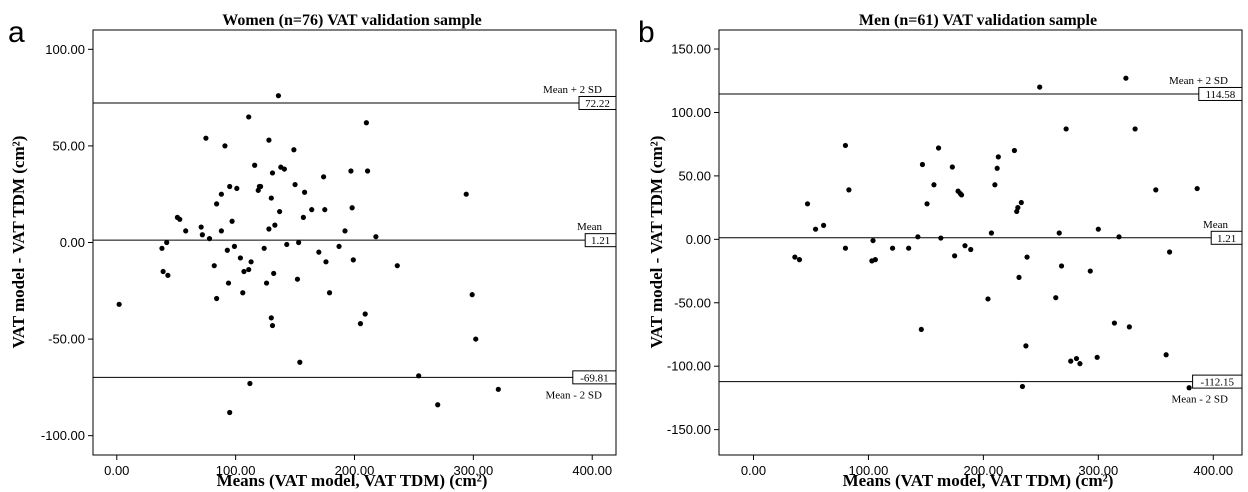 This screenshot has width=1248, height=492. Describe the element at coordinates (116, 470) in the screenshot. I see `x-tick-label: 0.00` at that location.